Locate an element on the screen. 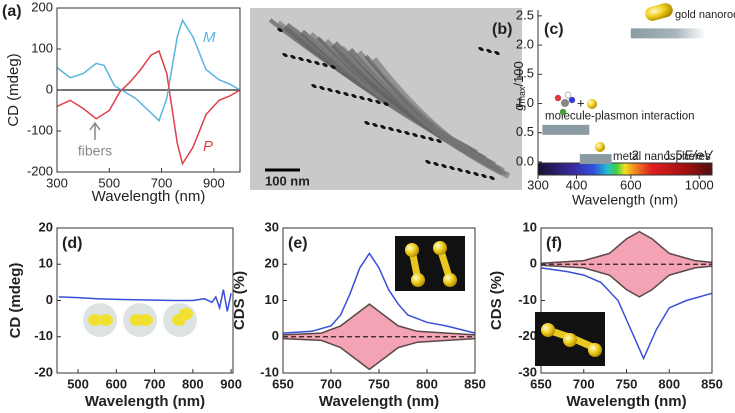 The height and width of the screenshot is (413, 735). y-tick-label: -100 is located at coordinates (40, 129).